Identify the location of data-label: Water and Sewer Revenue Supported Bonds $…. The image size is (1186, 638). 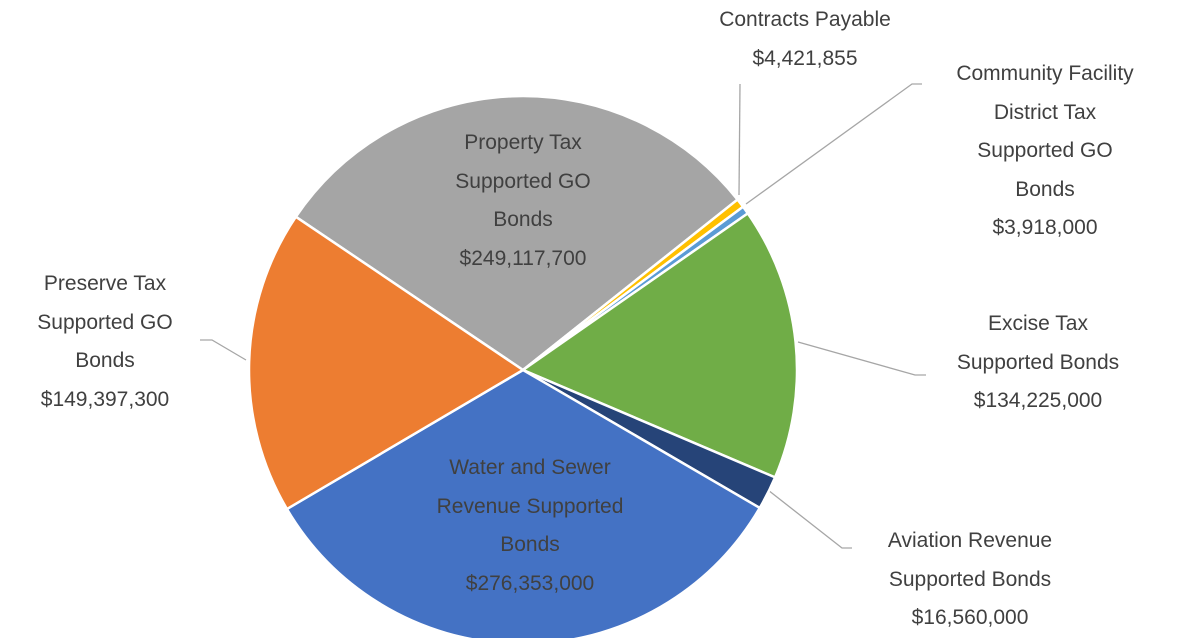
(530, 526).